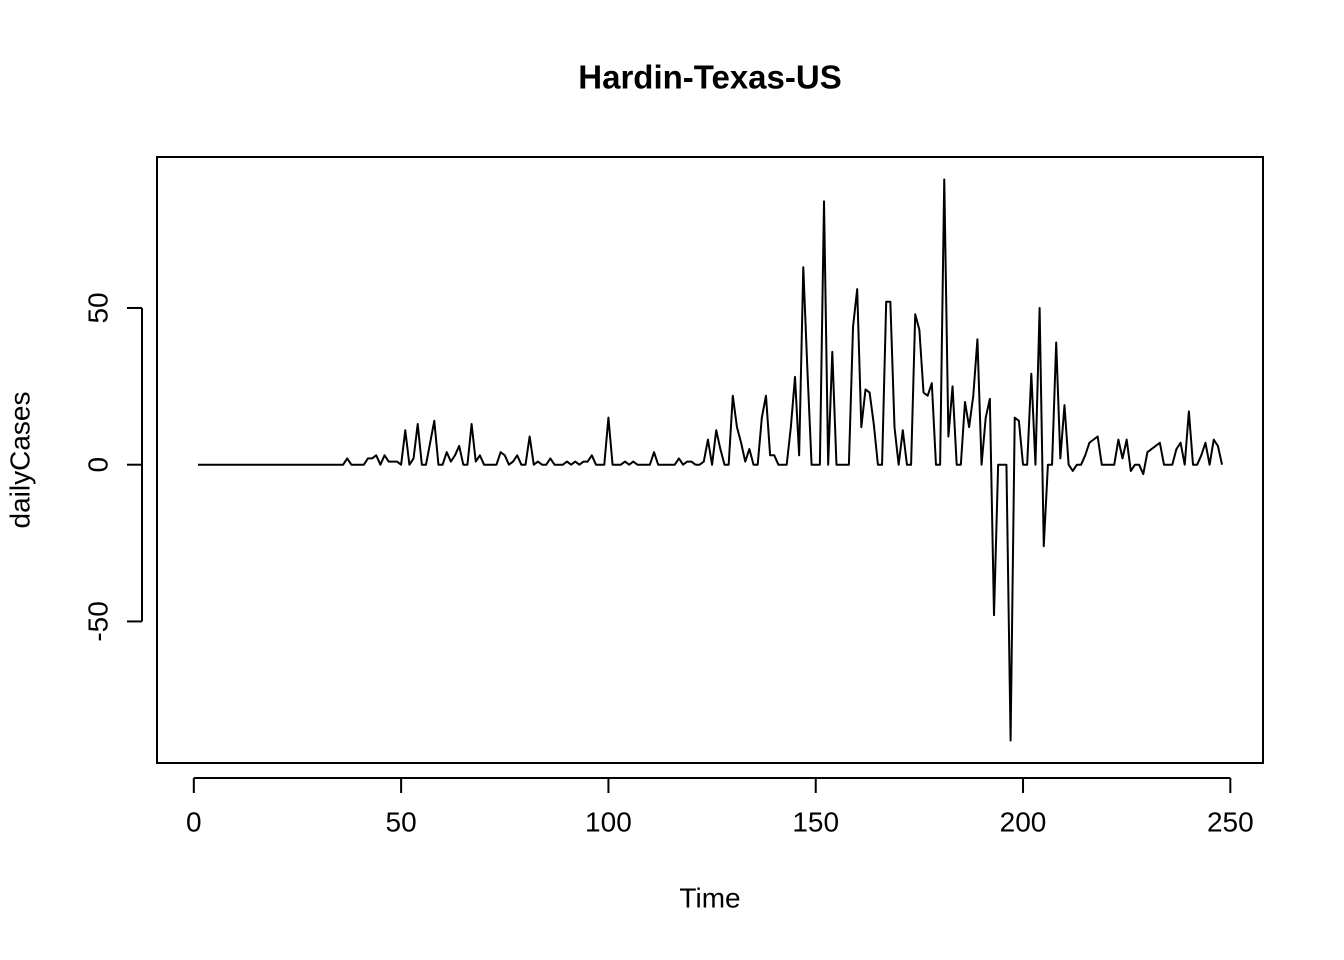  Describe the element at coordinates (1230, 821) in the screenshot. I see `x-tick-label: 250` at that location.